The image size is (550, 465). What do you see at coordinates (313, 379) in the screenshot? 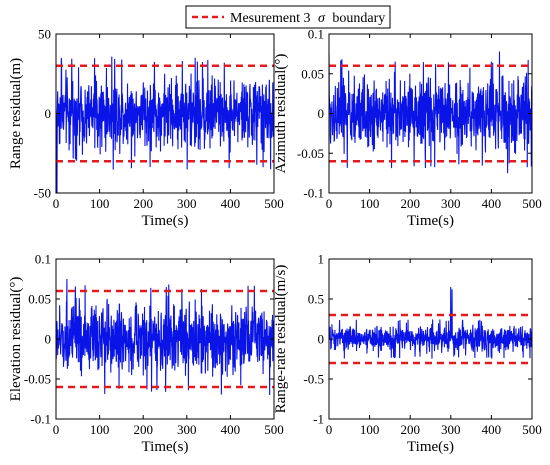
I see `y-tick-label: -0.5` at bounding box center [313, 379].